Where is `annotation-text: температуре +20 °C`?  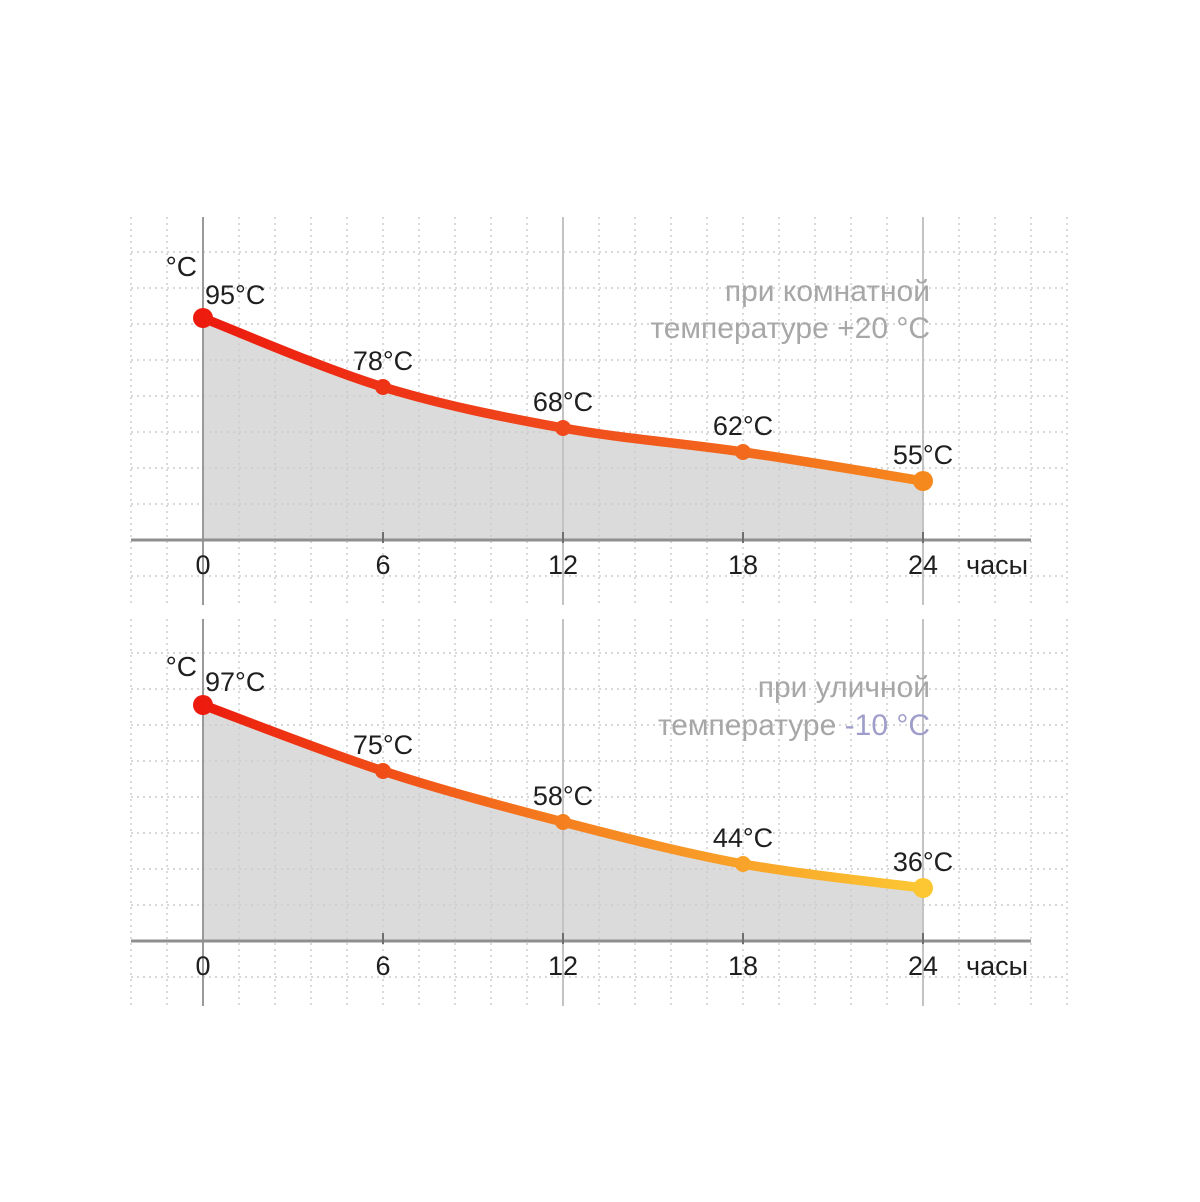 annotation-text: температуре +20 °C is located at coordinates (790, 328).